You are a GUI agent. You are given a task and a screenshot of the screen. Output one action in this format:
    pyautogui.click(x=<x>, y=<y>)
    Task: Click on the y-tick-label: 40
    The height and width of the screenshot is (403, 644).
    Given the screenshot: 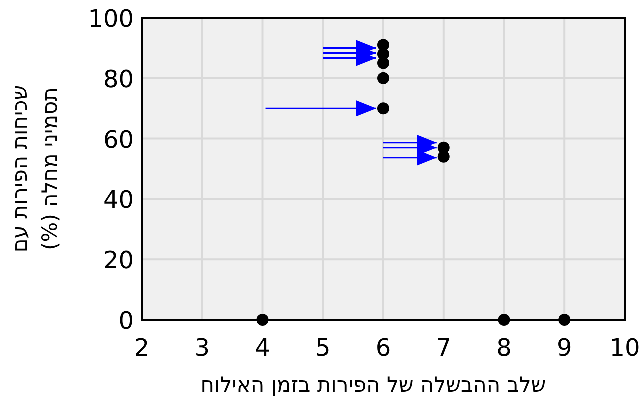 What is the action you would take?
    pyautogui.click(x=118, y=200)
    